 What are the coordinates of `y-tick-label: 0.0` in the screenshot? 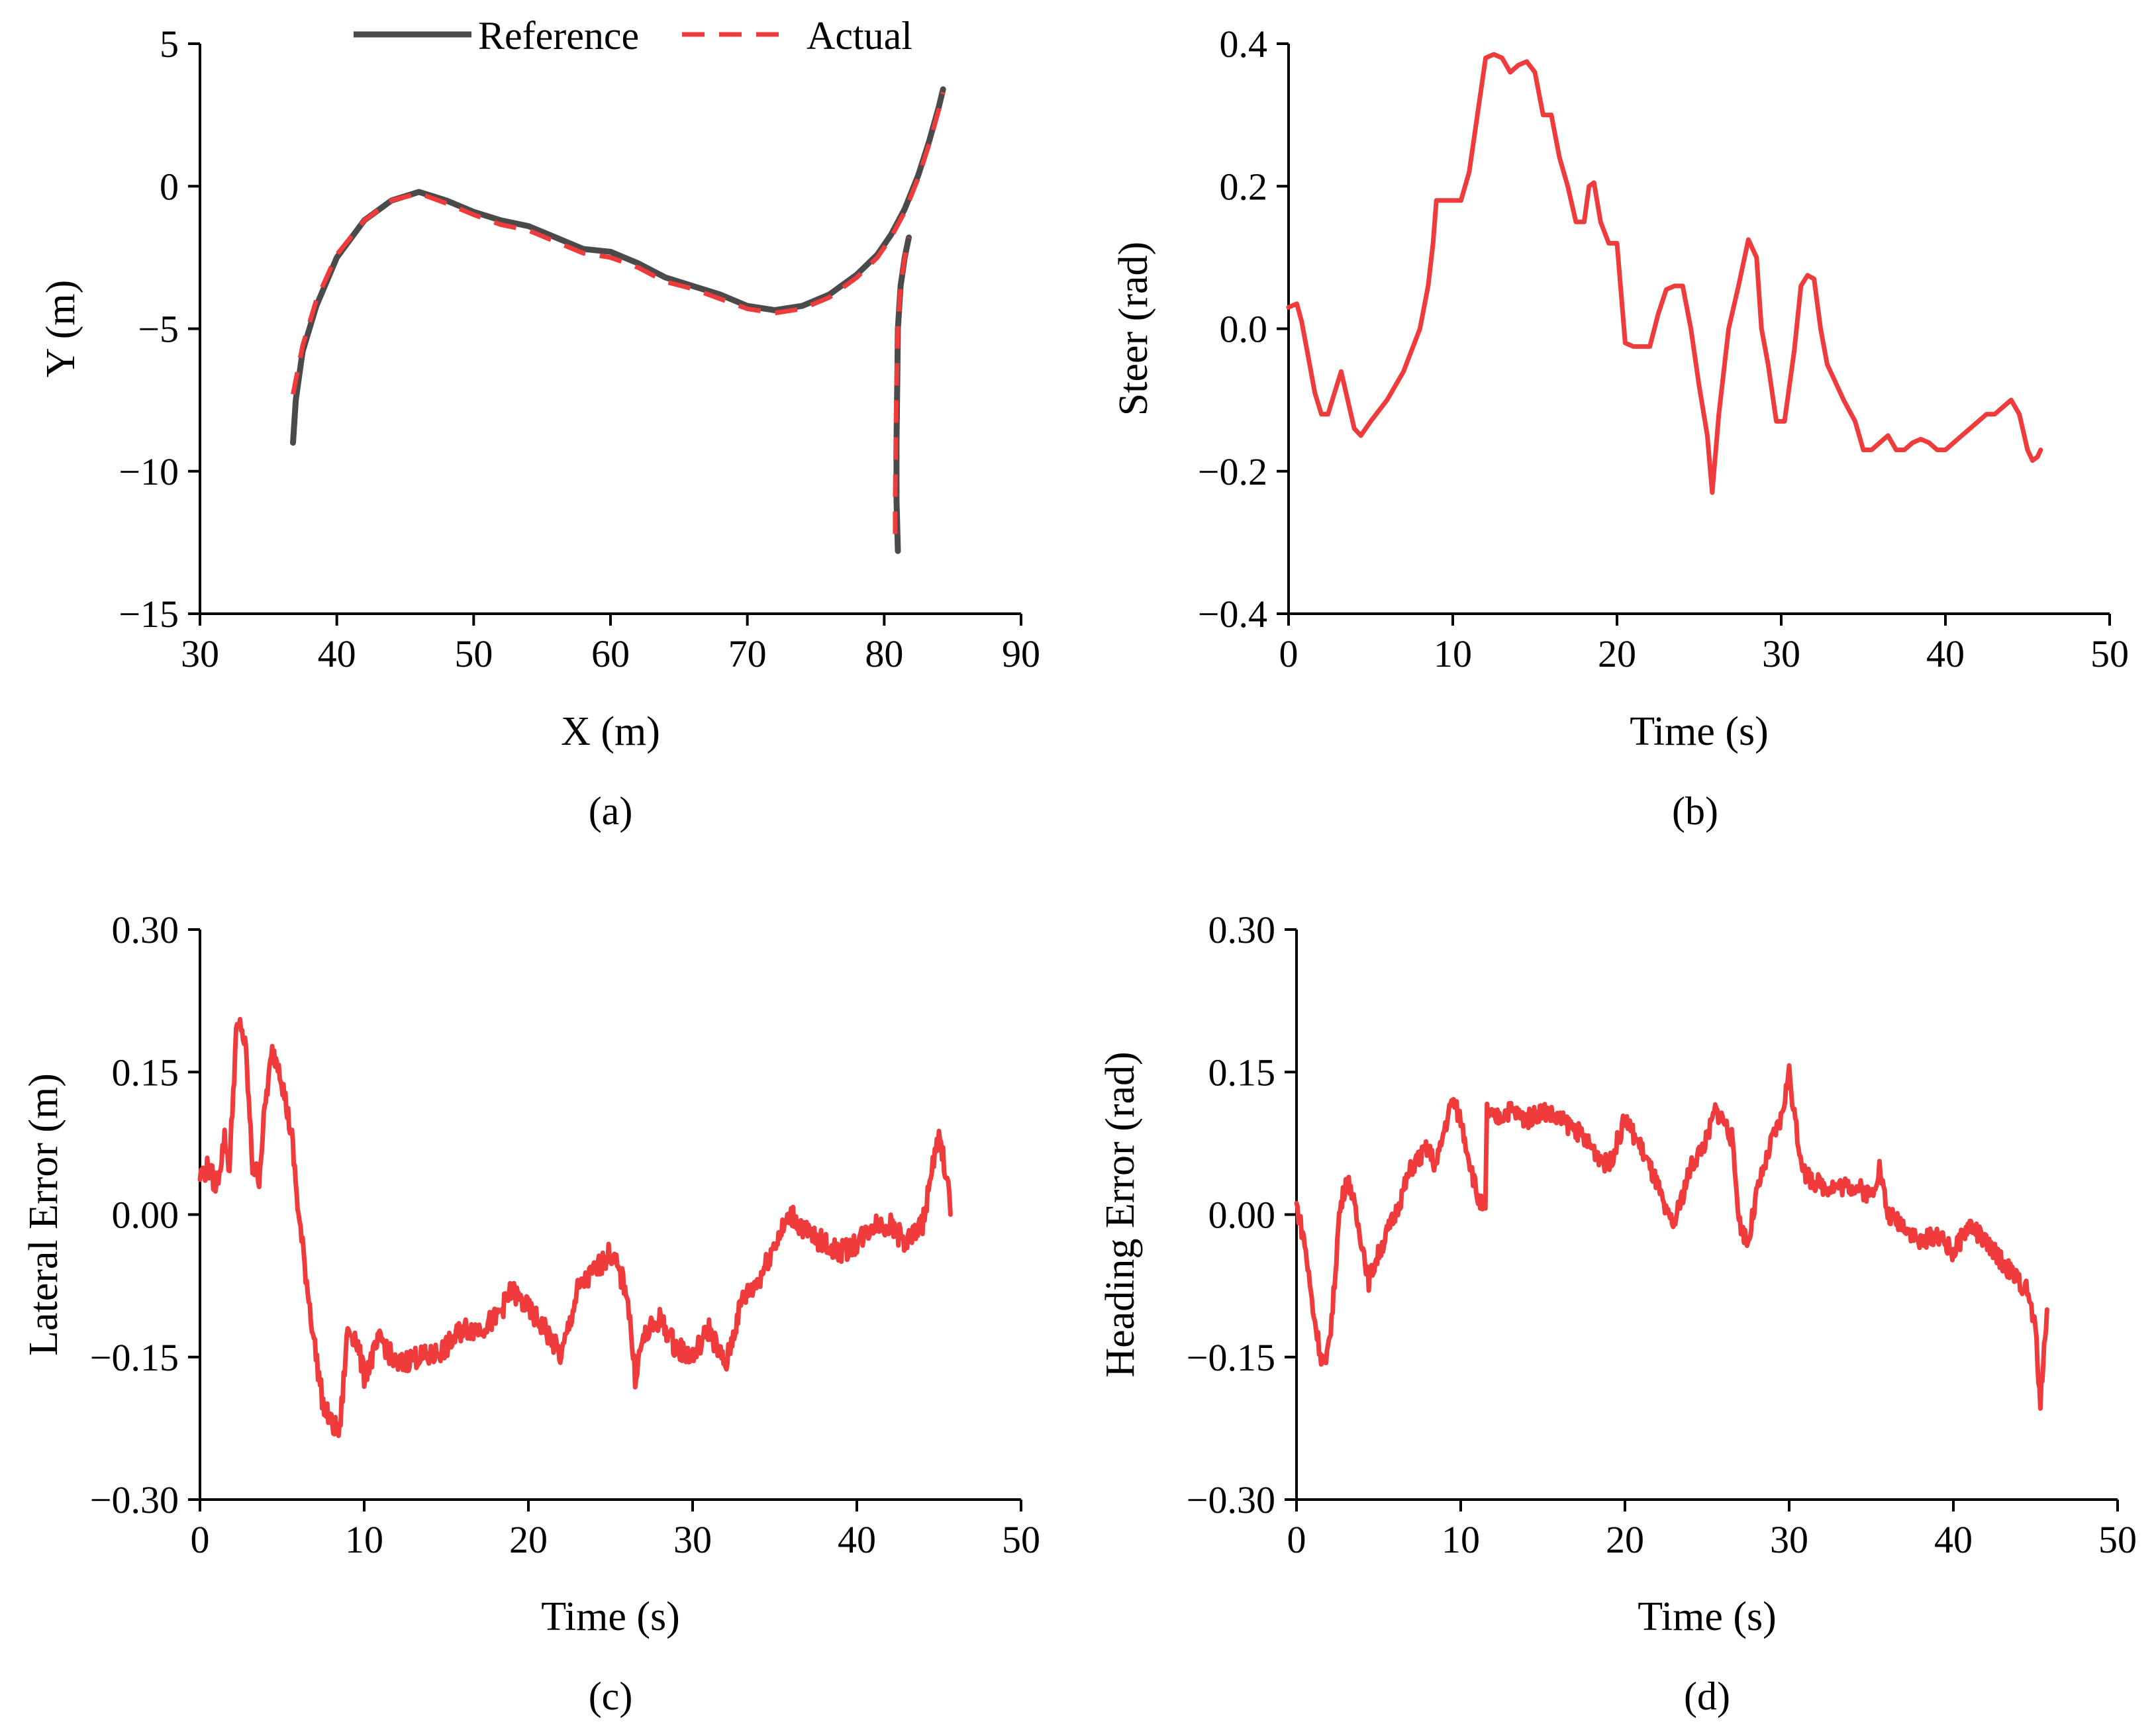 It's located at (1244, 329).